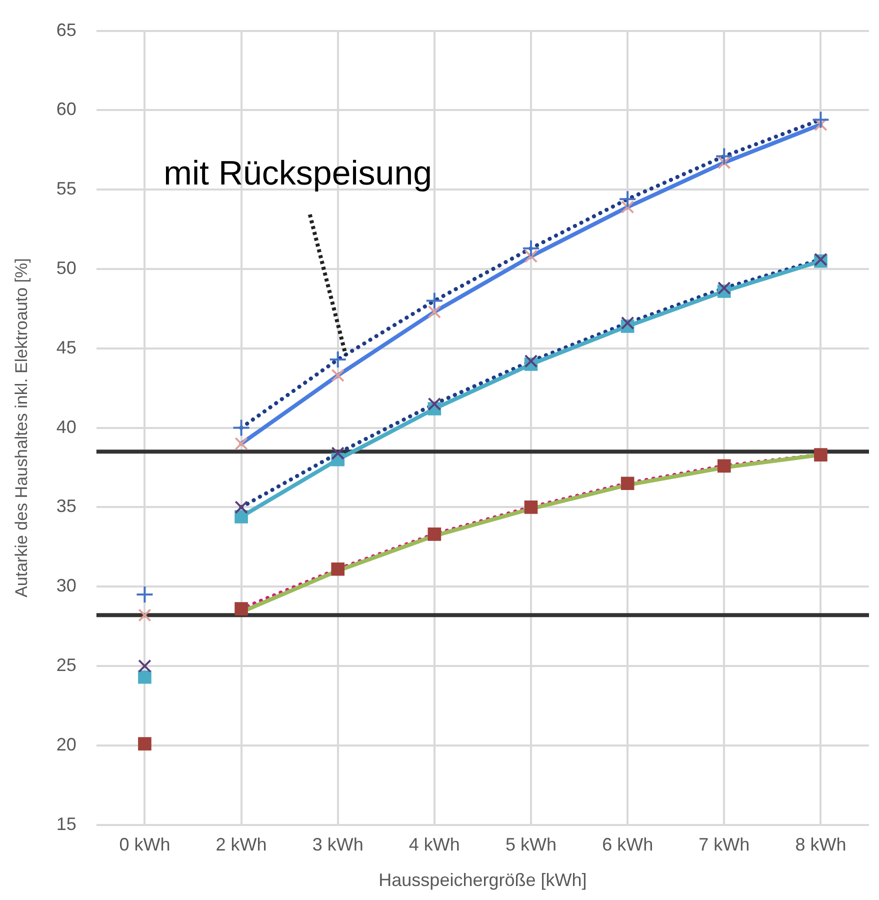 The width and height of the screenshot is (879, 900). What do you see at coordinates (144, 844) in the screenshot?
I see `x-tick-label: 0 kWh` at bounding box center [144, 844].